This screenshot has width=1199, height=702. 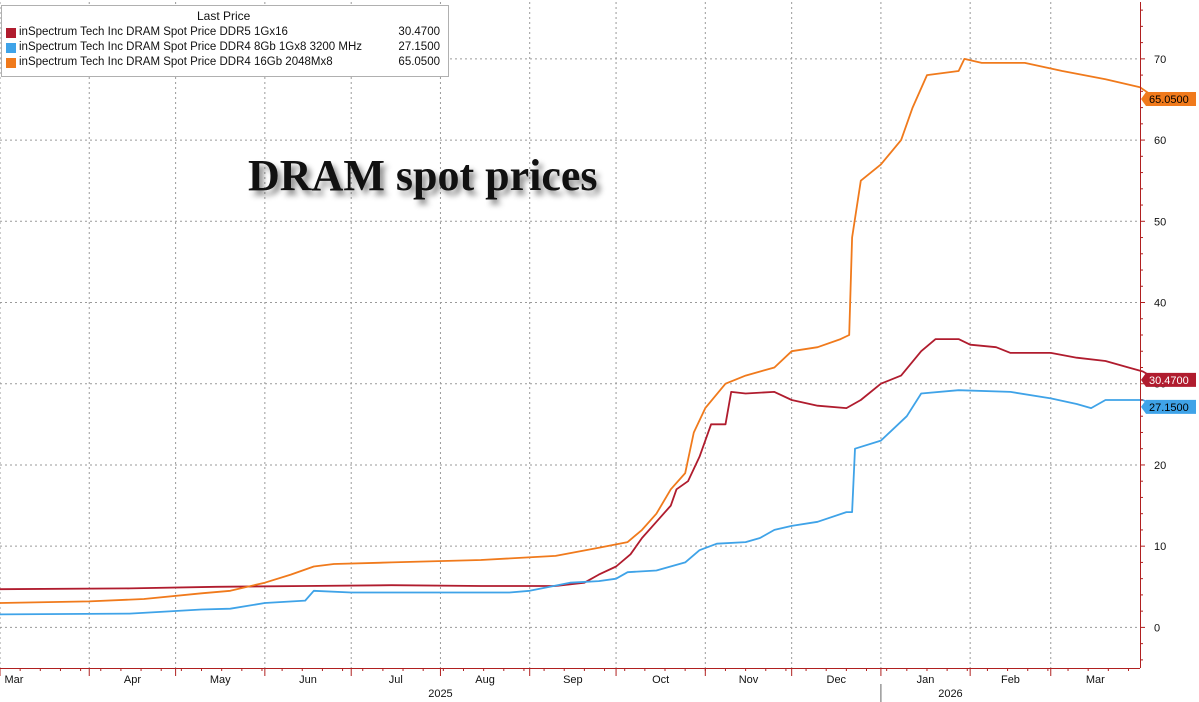 I want to click on legend-header: Last Price, so click(x=224, y=16).